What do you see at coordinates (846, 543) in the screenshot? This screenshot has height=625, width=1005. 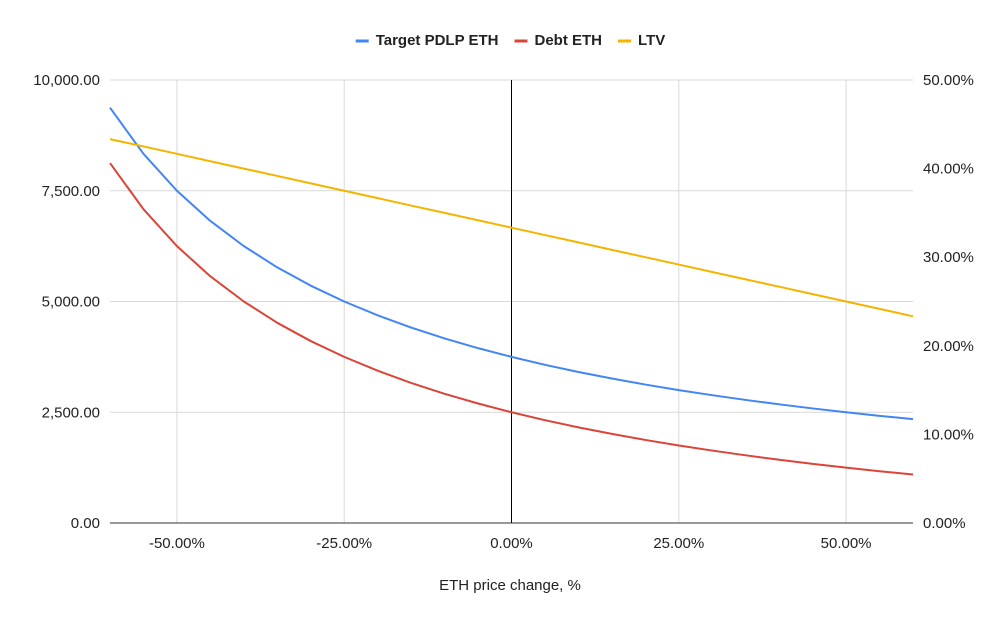 I see `x-tick-label: 50.00%` at bounding box center [846, 543].